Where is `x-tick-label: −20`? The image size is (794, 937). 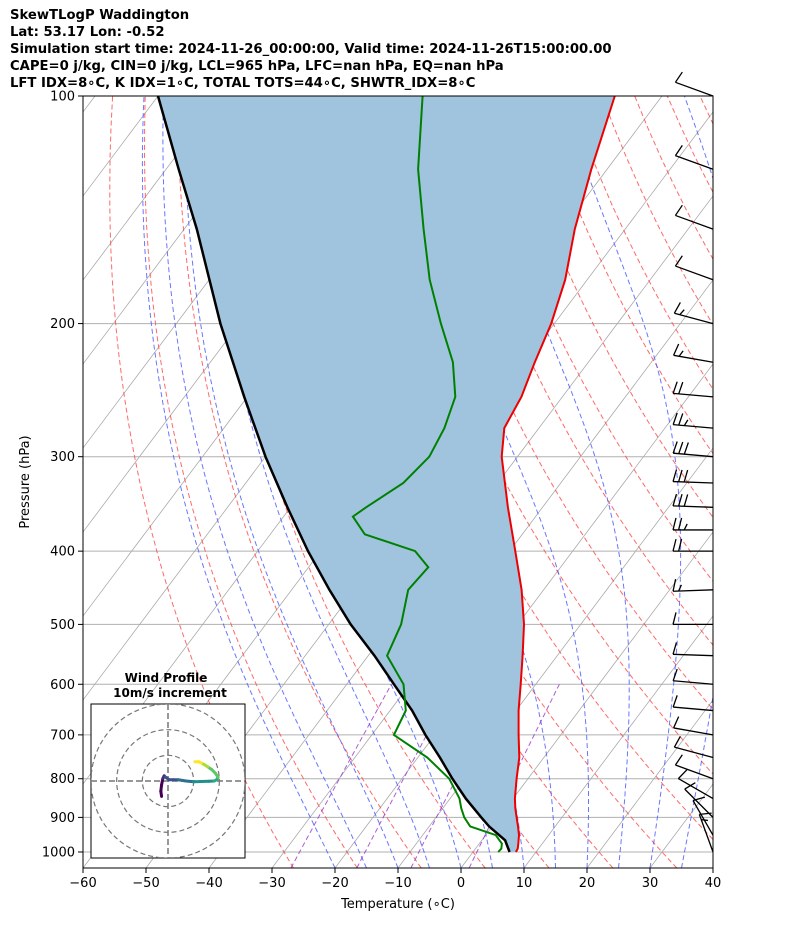 x-tick-label: −20 is located at coordinates (334, 883).